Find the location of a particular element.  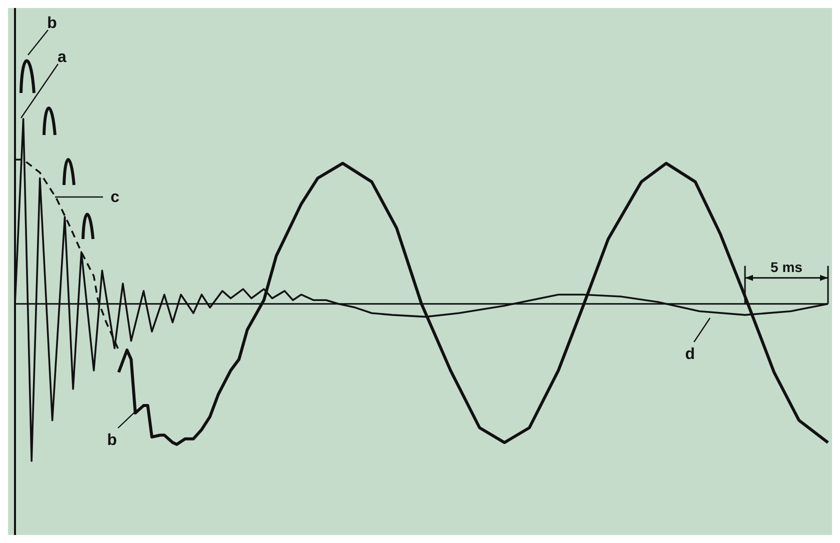

annotation: 5 ms is located at coordinates (786, 266).